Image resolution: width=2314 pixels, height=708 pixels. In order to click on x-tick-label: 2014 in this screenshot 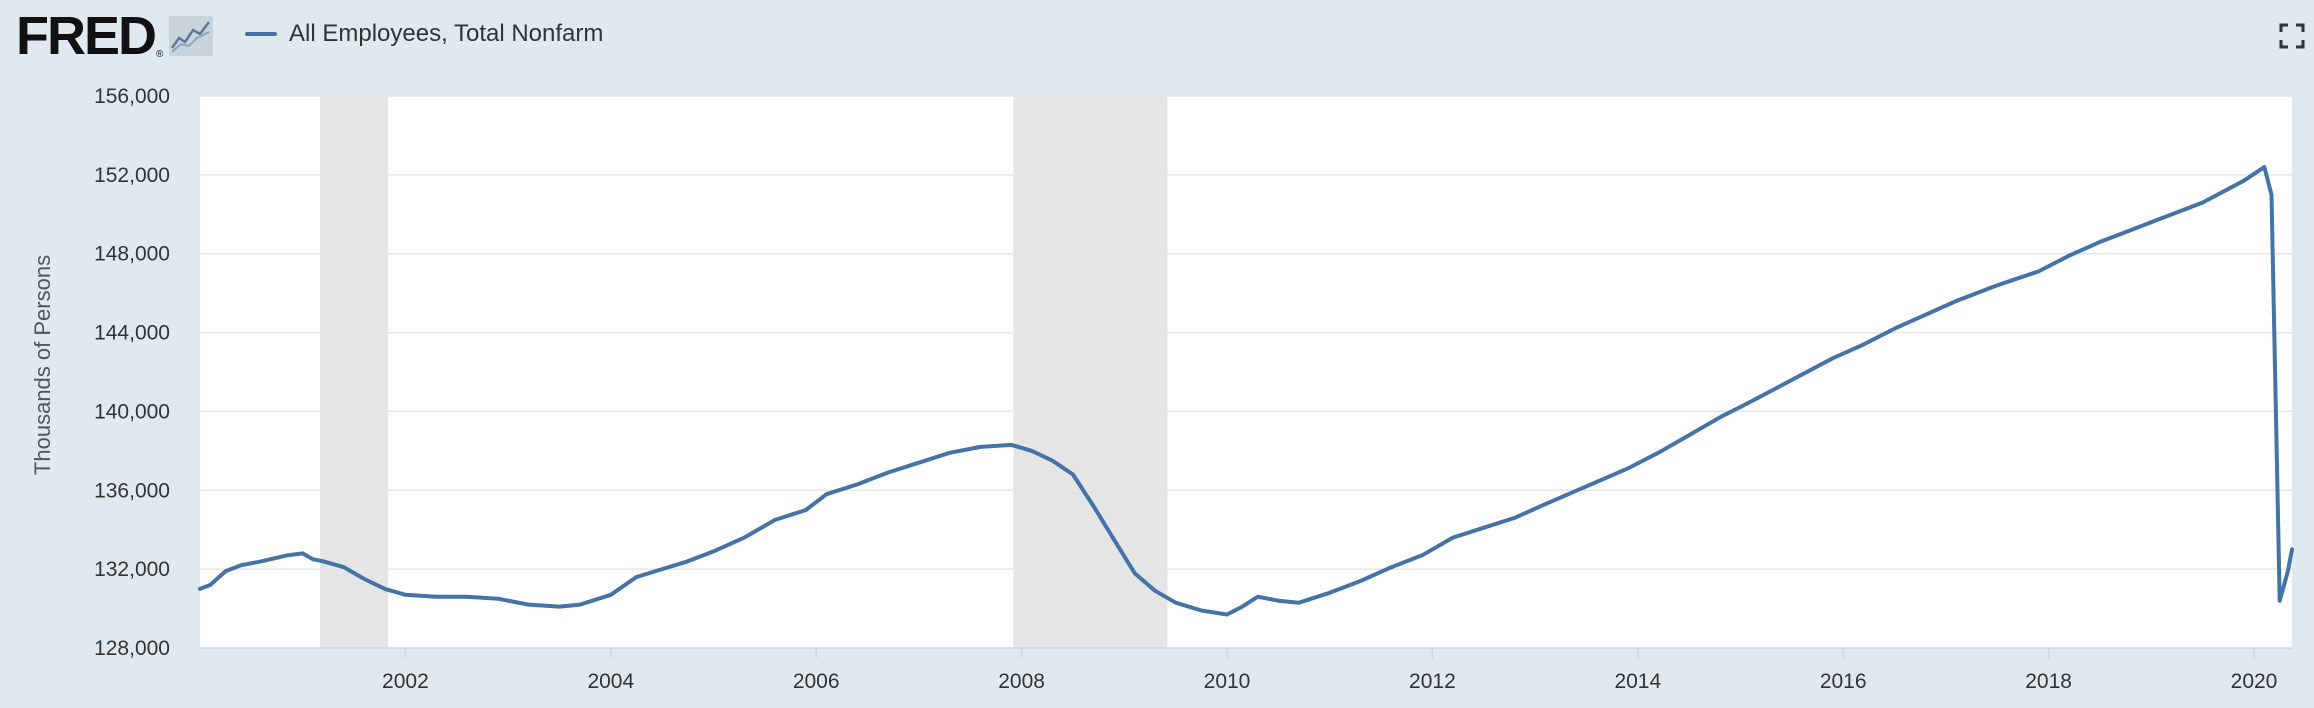, I will do `click(1637, 681)`.